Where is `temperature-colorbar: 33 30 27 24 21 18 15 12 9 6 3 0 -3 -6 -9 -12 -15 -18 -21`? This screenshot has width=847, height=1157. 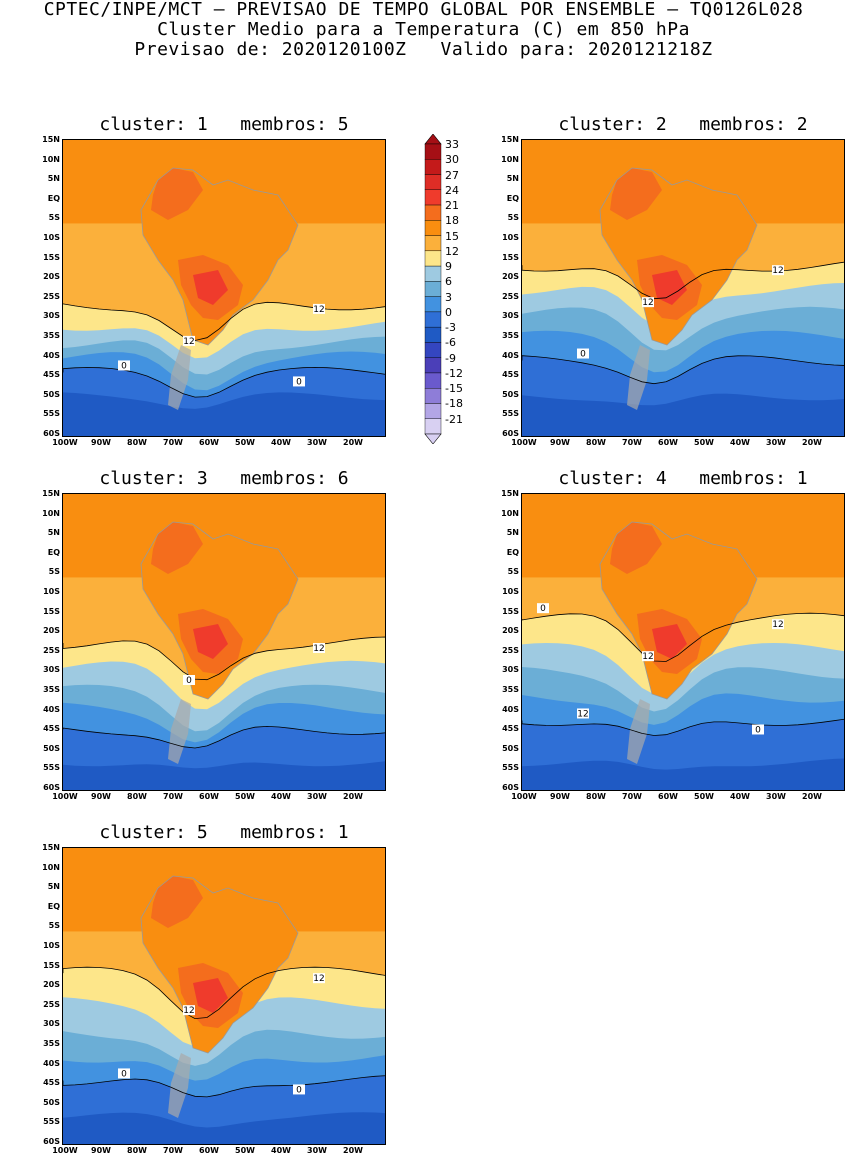
temperature-colorbar: 33 30 27 24 21 18 15 12 9 6 3 0 -3 -6 -9 -12 -15 -18 -21 is located at coordinates (453, 289).